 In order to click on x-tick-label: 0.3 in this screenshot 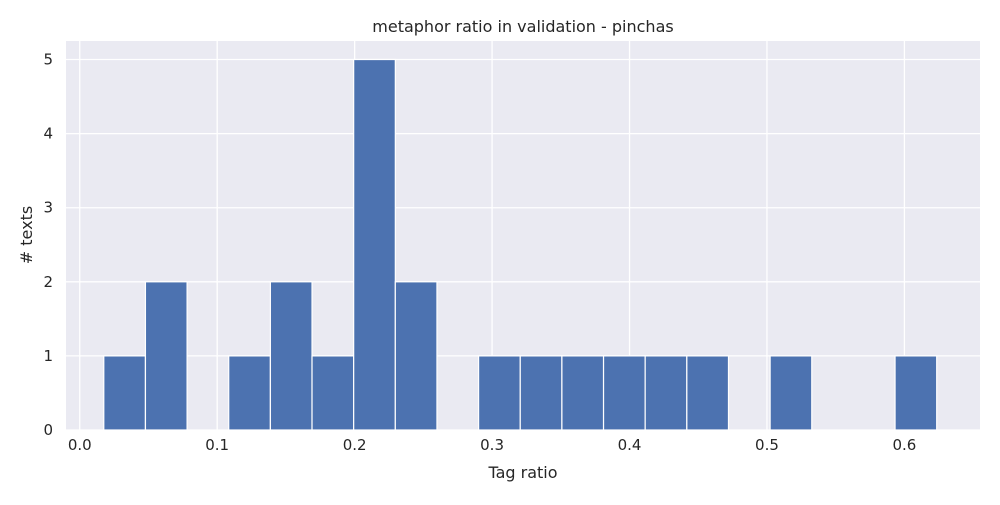, I will do `click(492, 445)`.